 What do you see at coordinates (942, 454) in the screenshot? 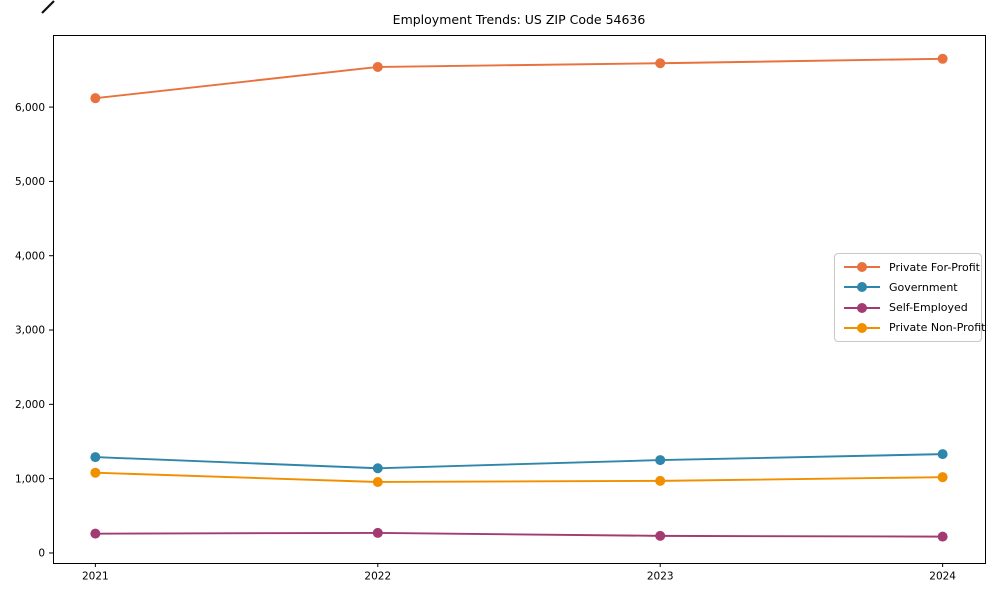
I see `data-point-government-2024` at bounding box center [942, 454].